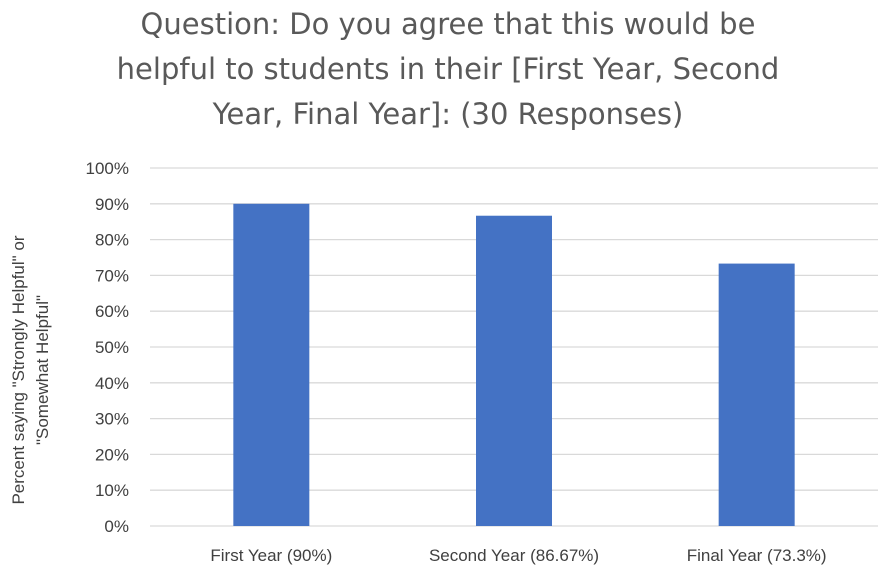  I want to click on y-axis-ticks: 0% 10% 20% 30% 40% 50% 60% 70% 80% 90% 100%, so click(107, 347).